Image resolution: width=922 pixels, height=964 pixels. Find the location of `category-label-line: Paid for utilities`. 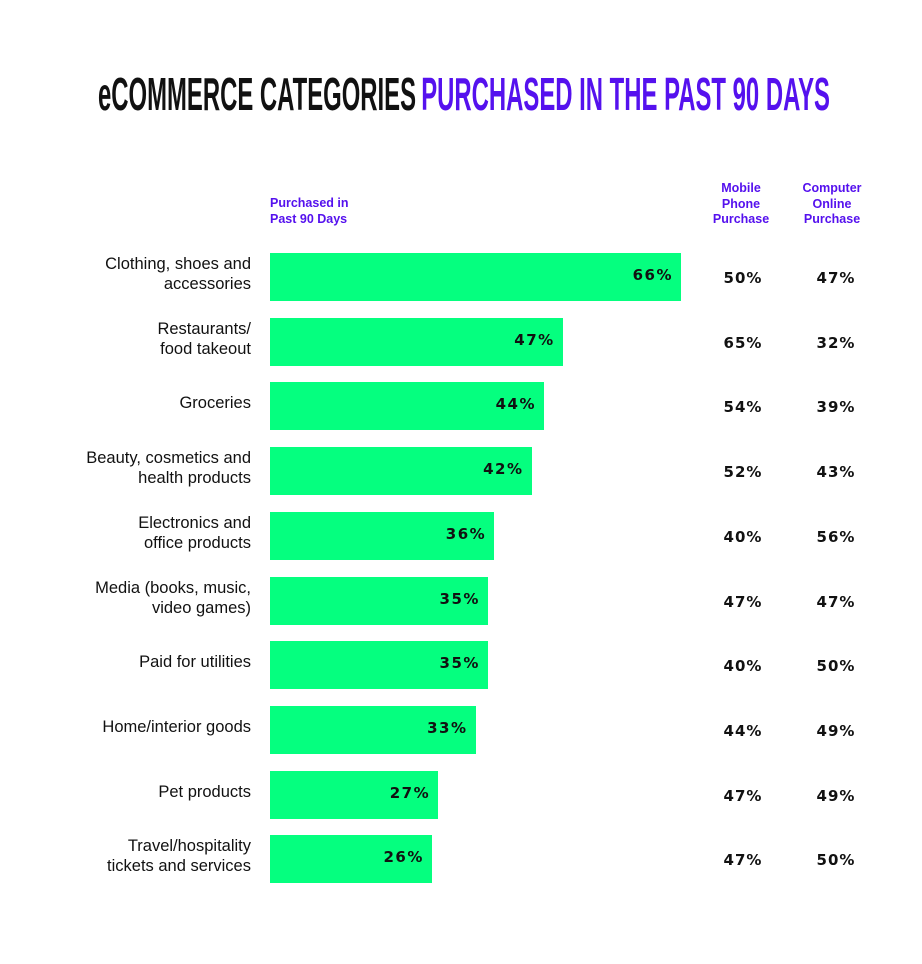

category-label-line: Paid for utilities is located at coordinates (195, 662).